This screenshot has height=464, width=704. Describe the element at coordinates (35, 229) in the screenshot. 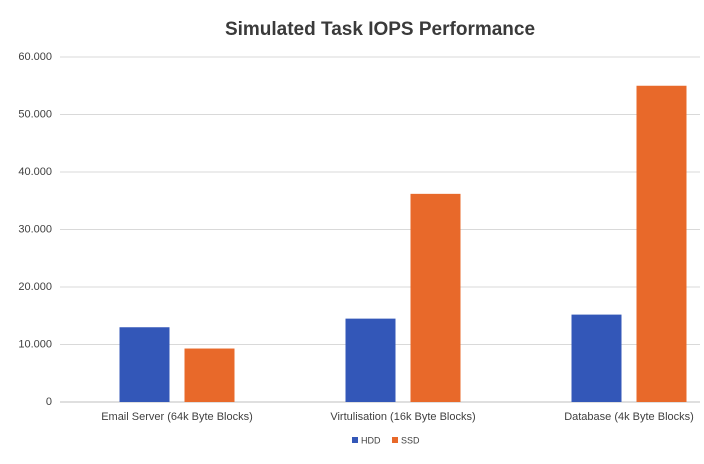

I see `y-tick-label: 30.000` at that location.